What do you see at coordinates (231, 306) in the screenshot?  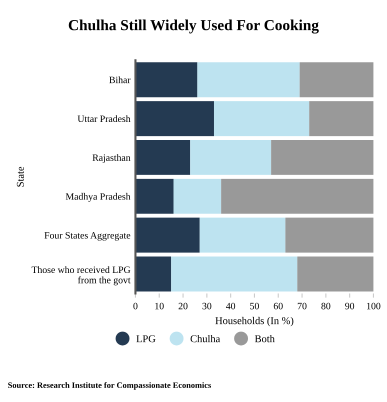 I see `x-tick-label: 40` at bounding box center [231, 306].